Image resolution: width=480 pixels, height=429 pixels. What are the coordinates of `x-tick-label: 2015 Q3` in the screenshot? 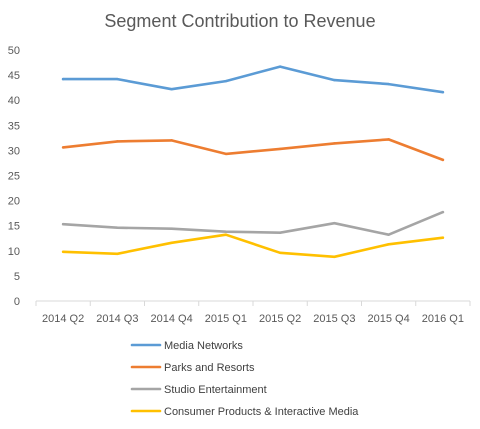 It's located at (334, 319).